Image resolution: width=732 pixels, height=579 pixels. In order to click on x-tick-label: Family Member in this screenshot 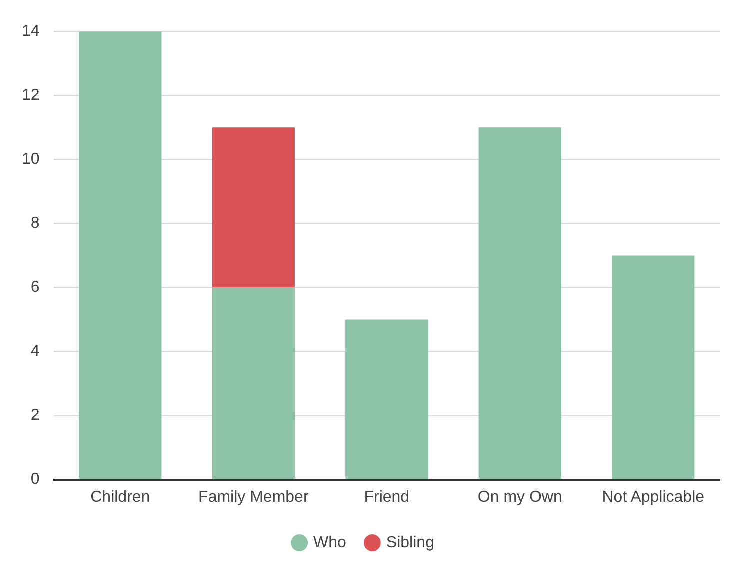, I will do `click(254, 497)`.